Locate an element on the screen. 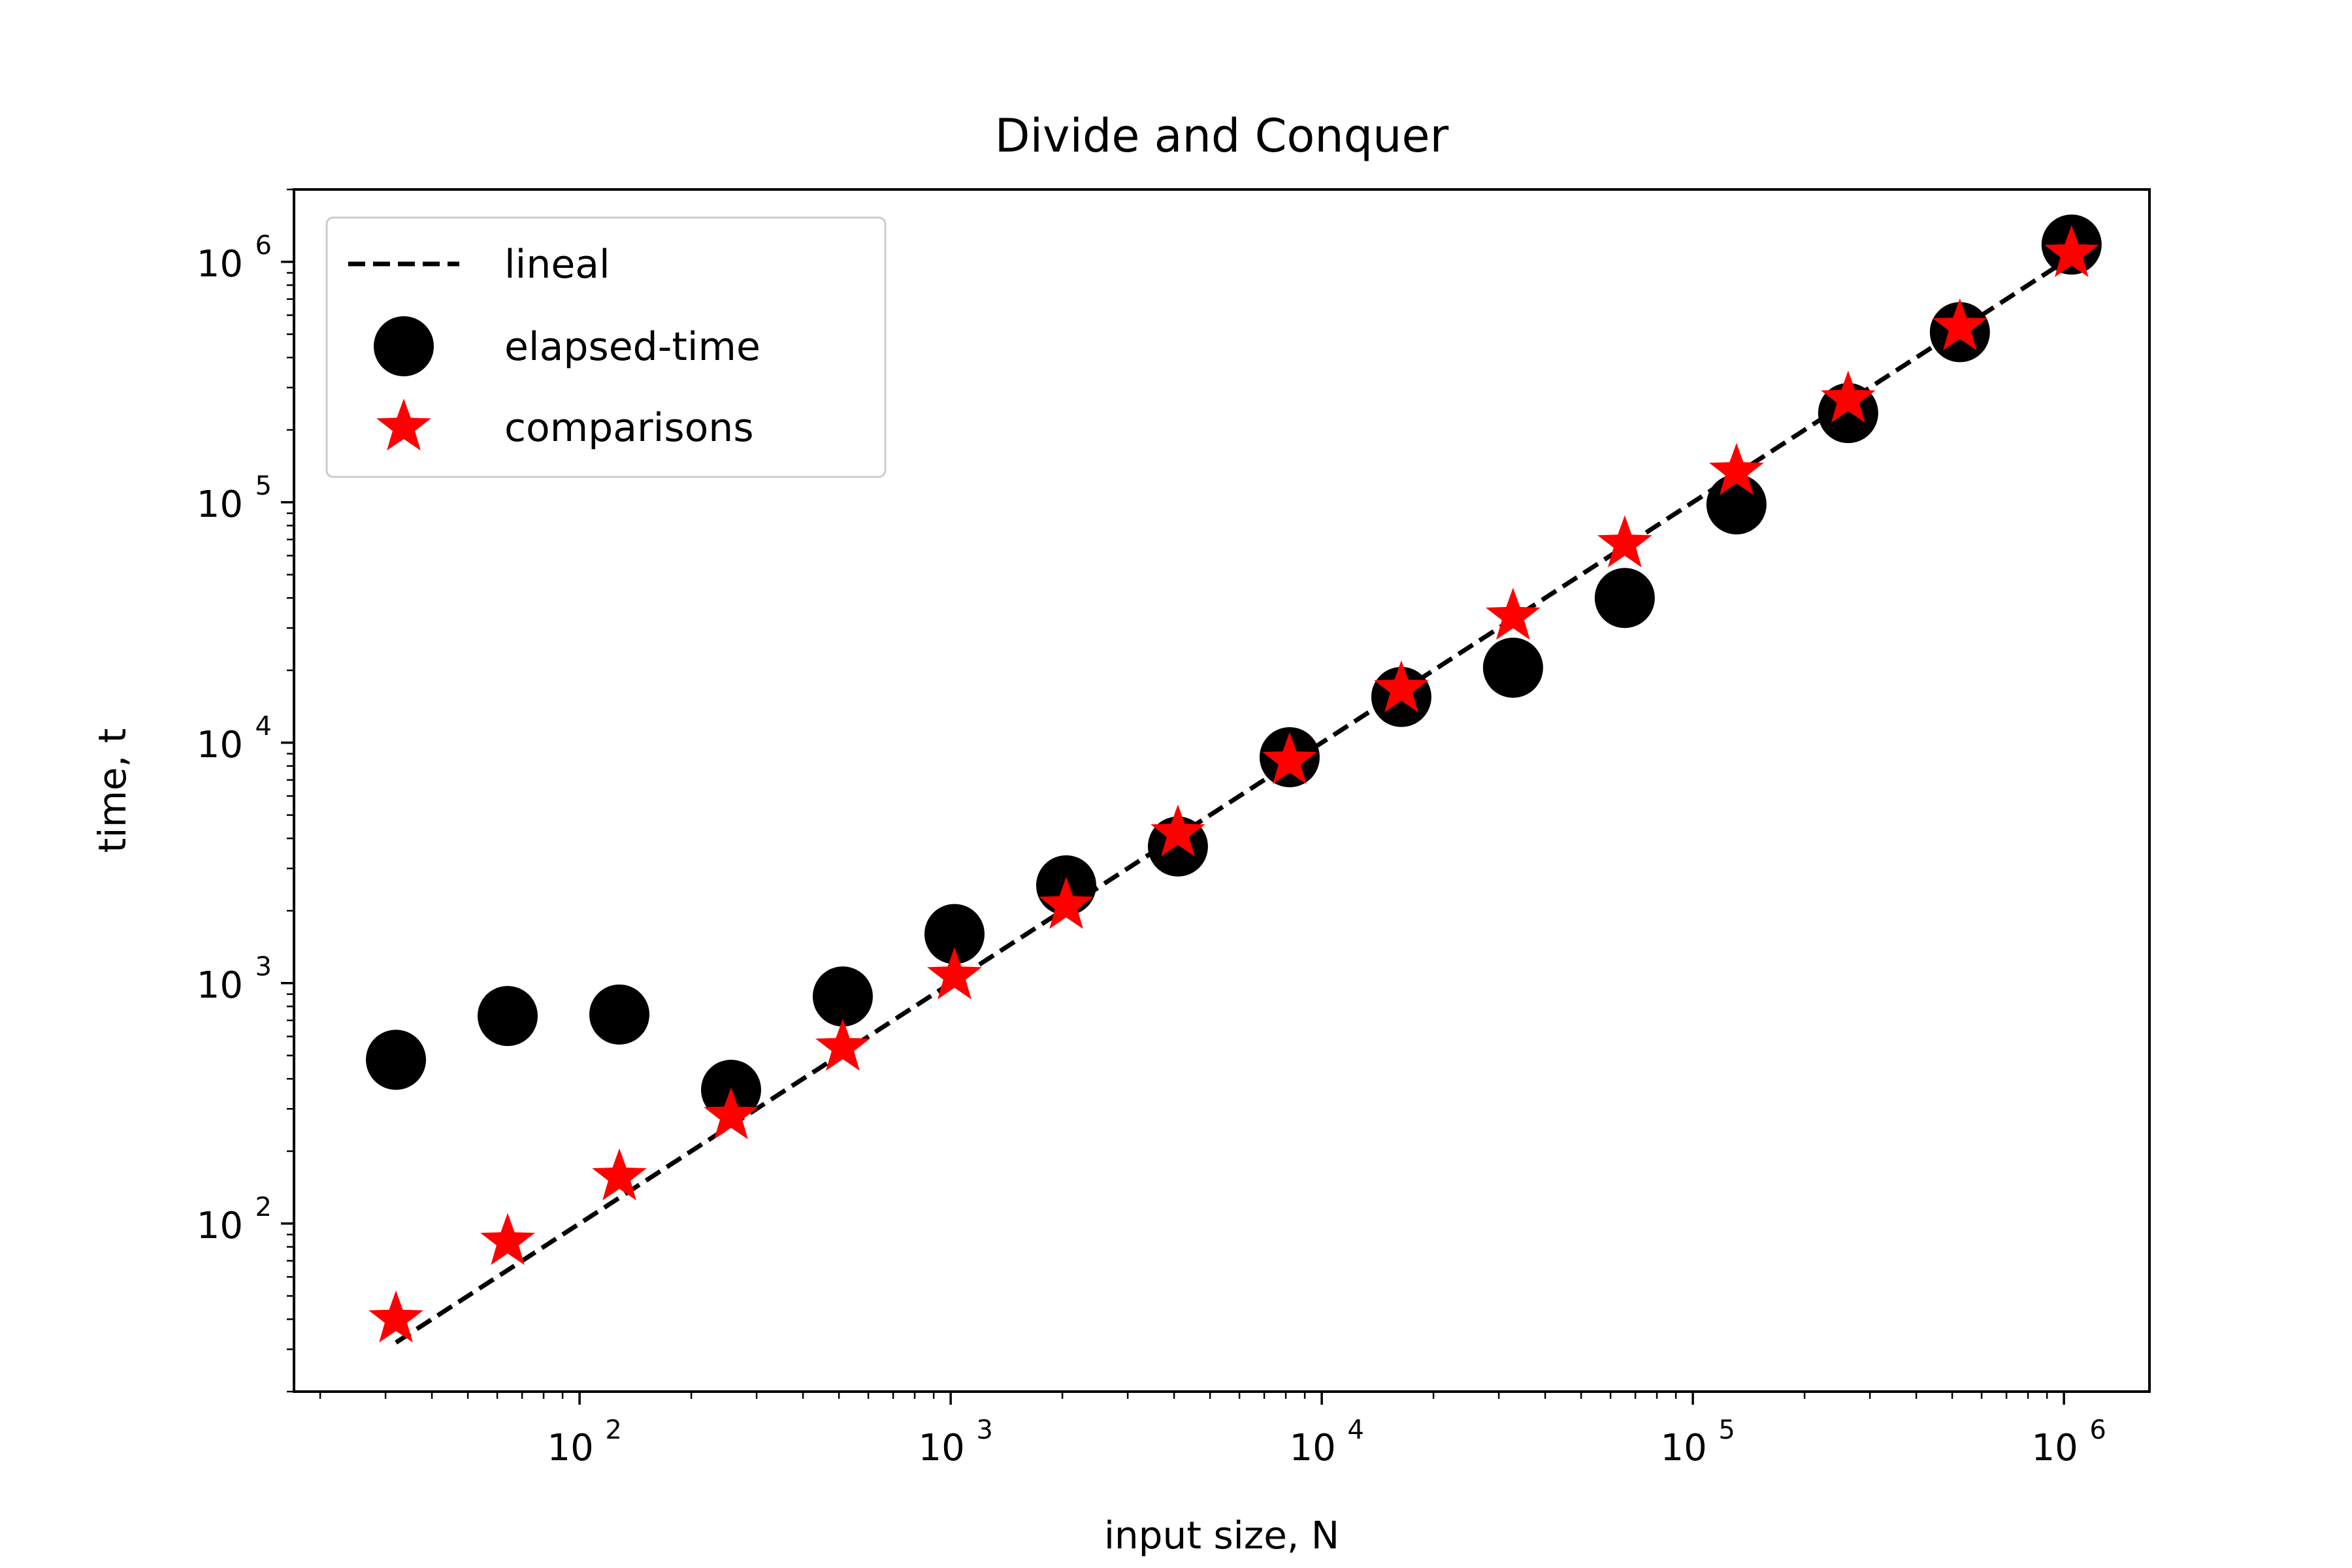 This screenshot has height=1568, width=2352. y-tick-exponent: 5 is located at coordinates (263, 486).